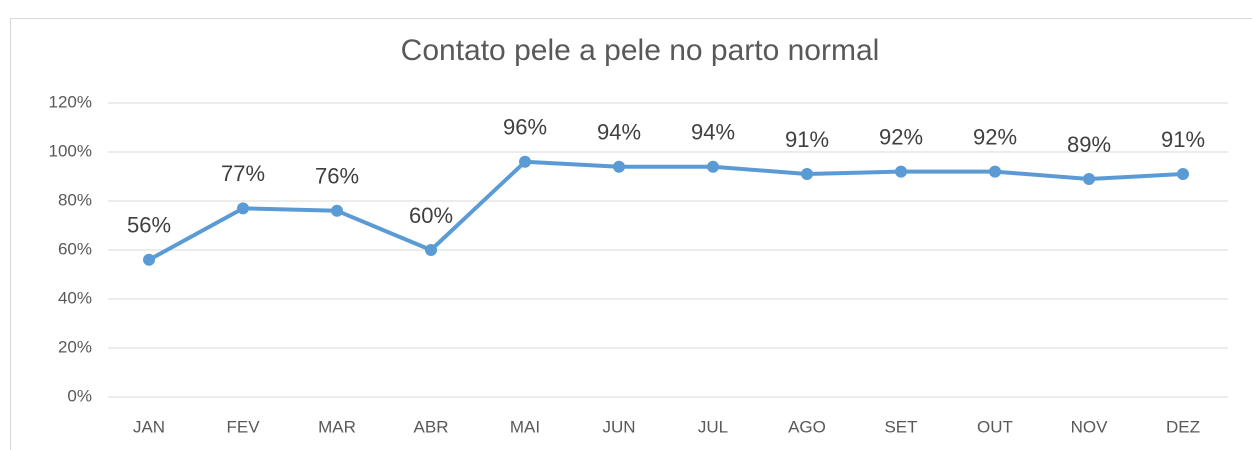  Describe the element at coordinates (75, 346) in the screenshot. I see `y-tick-label: 20%` at that location.